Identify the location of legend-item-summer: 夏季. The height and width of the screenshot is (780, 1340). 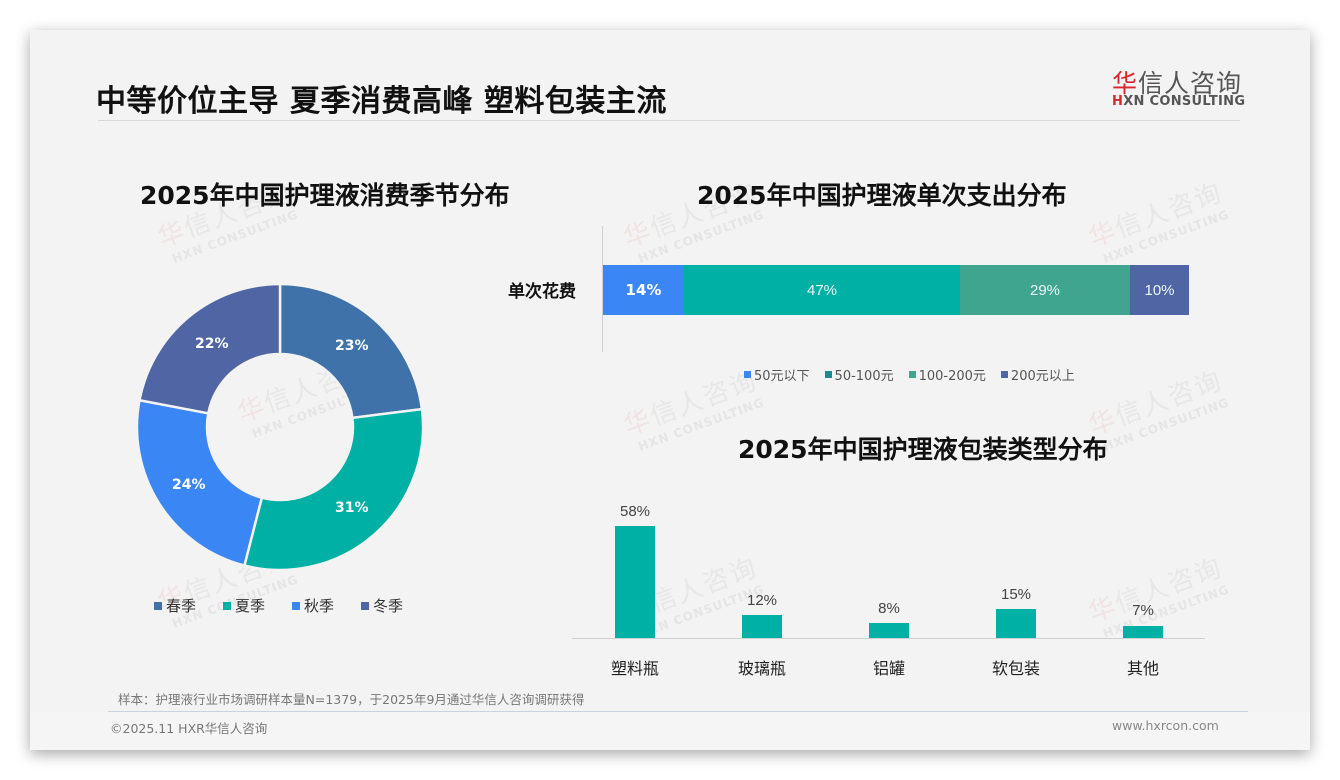
(244, 605).